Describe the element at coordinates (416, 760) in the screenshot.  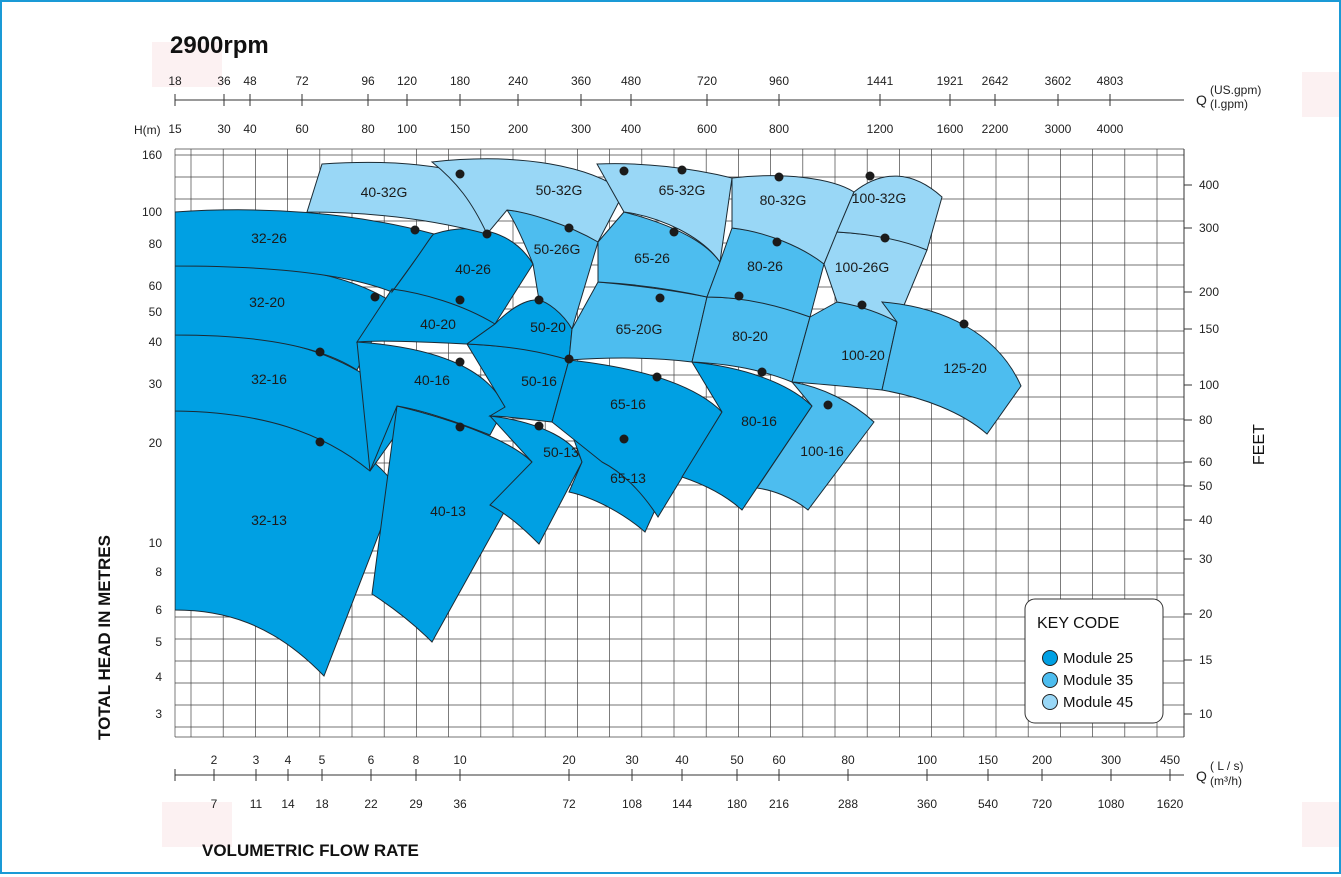
I see `x-tick-ls: 8` at that location.